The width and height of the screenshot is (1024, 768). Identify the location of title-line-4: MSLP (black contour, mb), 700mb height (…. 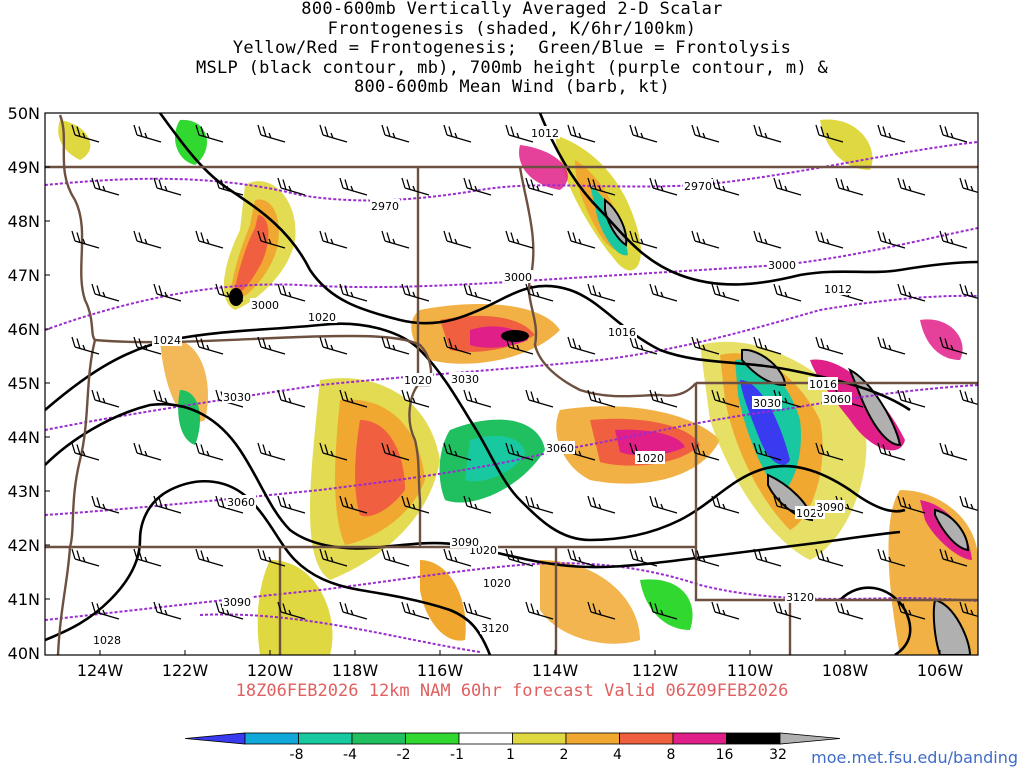
(512, 67).